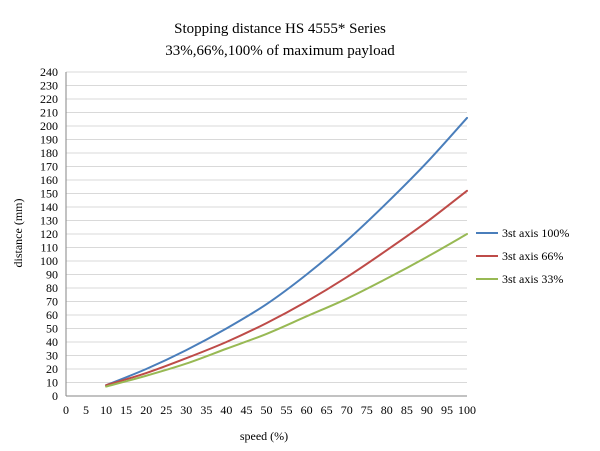 The image size is (600, 451). What do you see at coordinates (52, 342) in the screenshot?
I see `y-tick-label: 40` at bounding box center [52, 342].